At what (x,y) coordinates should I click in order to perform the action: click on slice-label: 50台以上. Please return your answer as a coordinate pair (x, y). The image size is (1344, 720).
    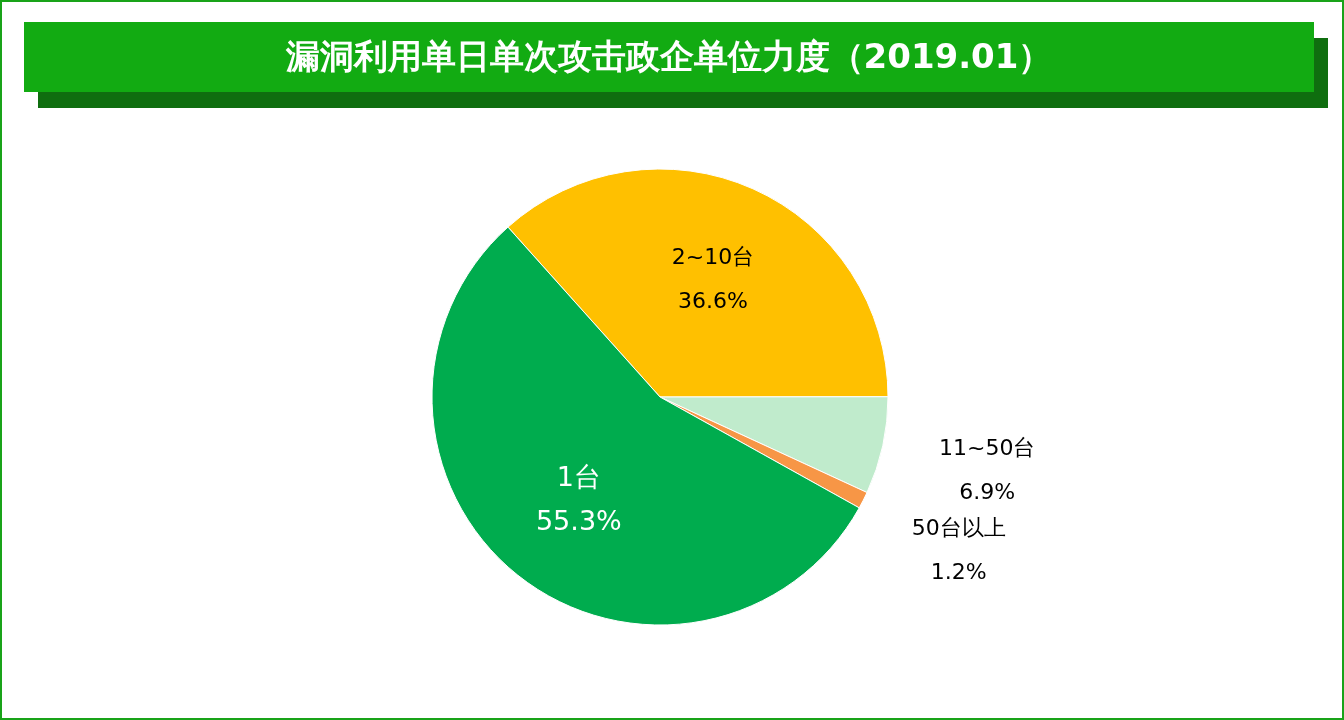
    Looking at the image, I should click on (958, 527).